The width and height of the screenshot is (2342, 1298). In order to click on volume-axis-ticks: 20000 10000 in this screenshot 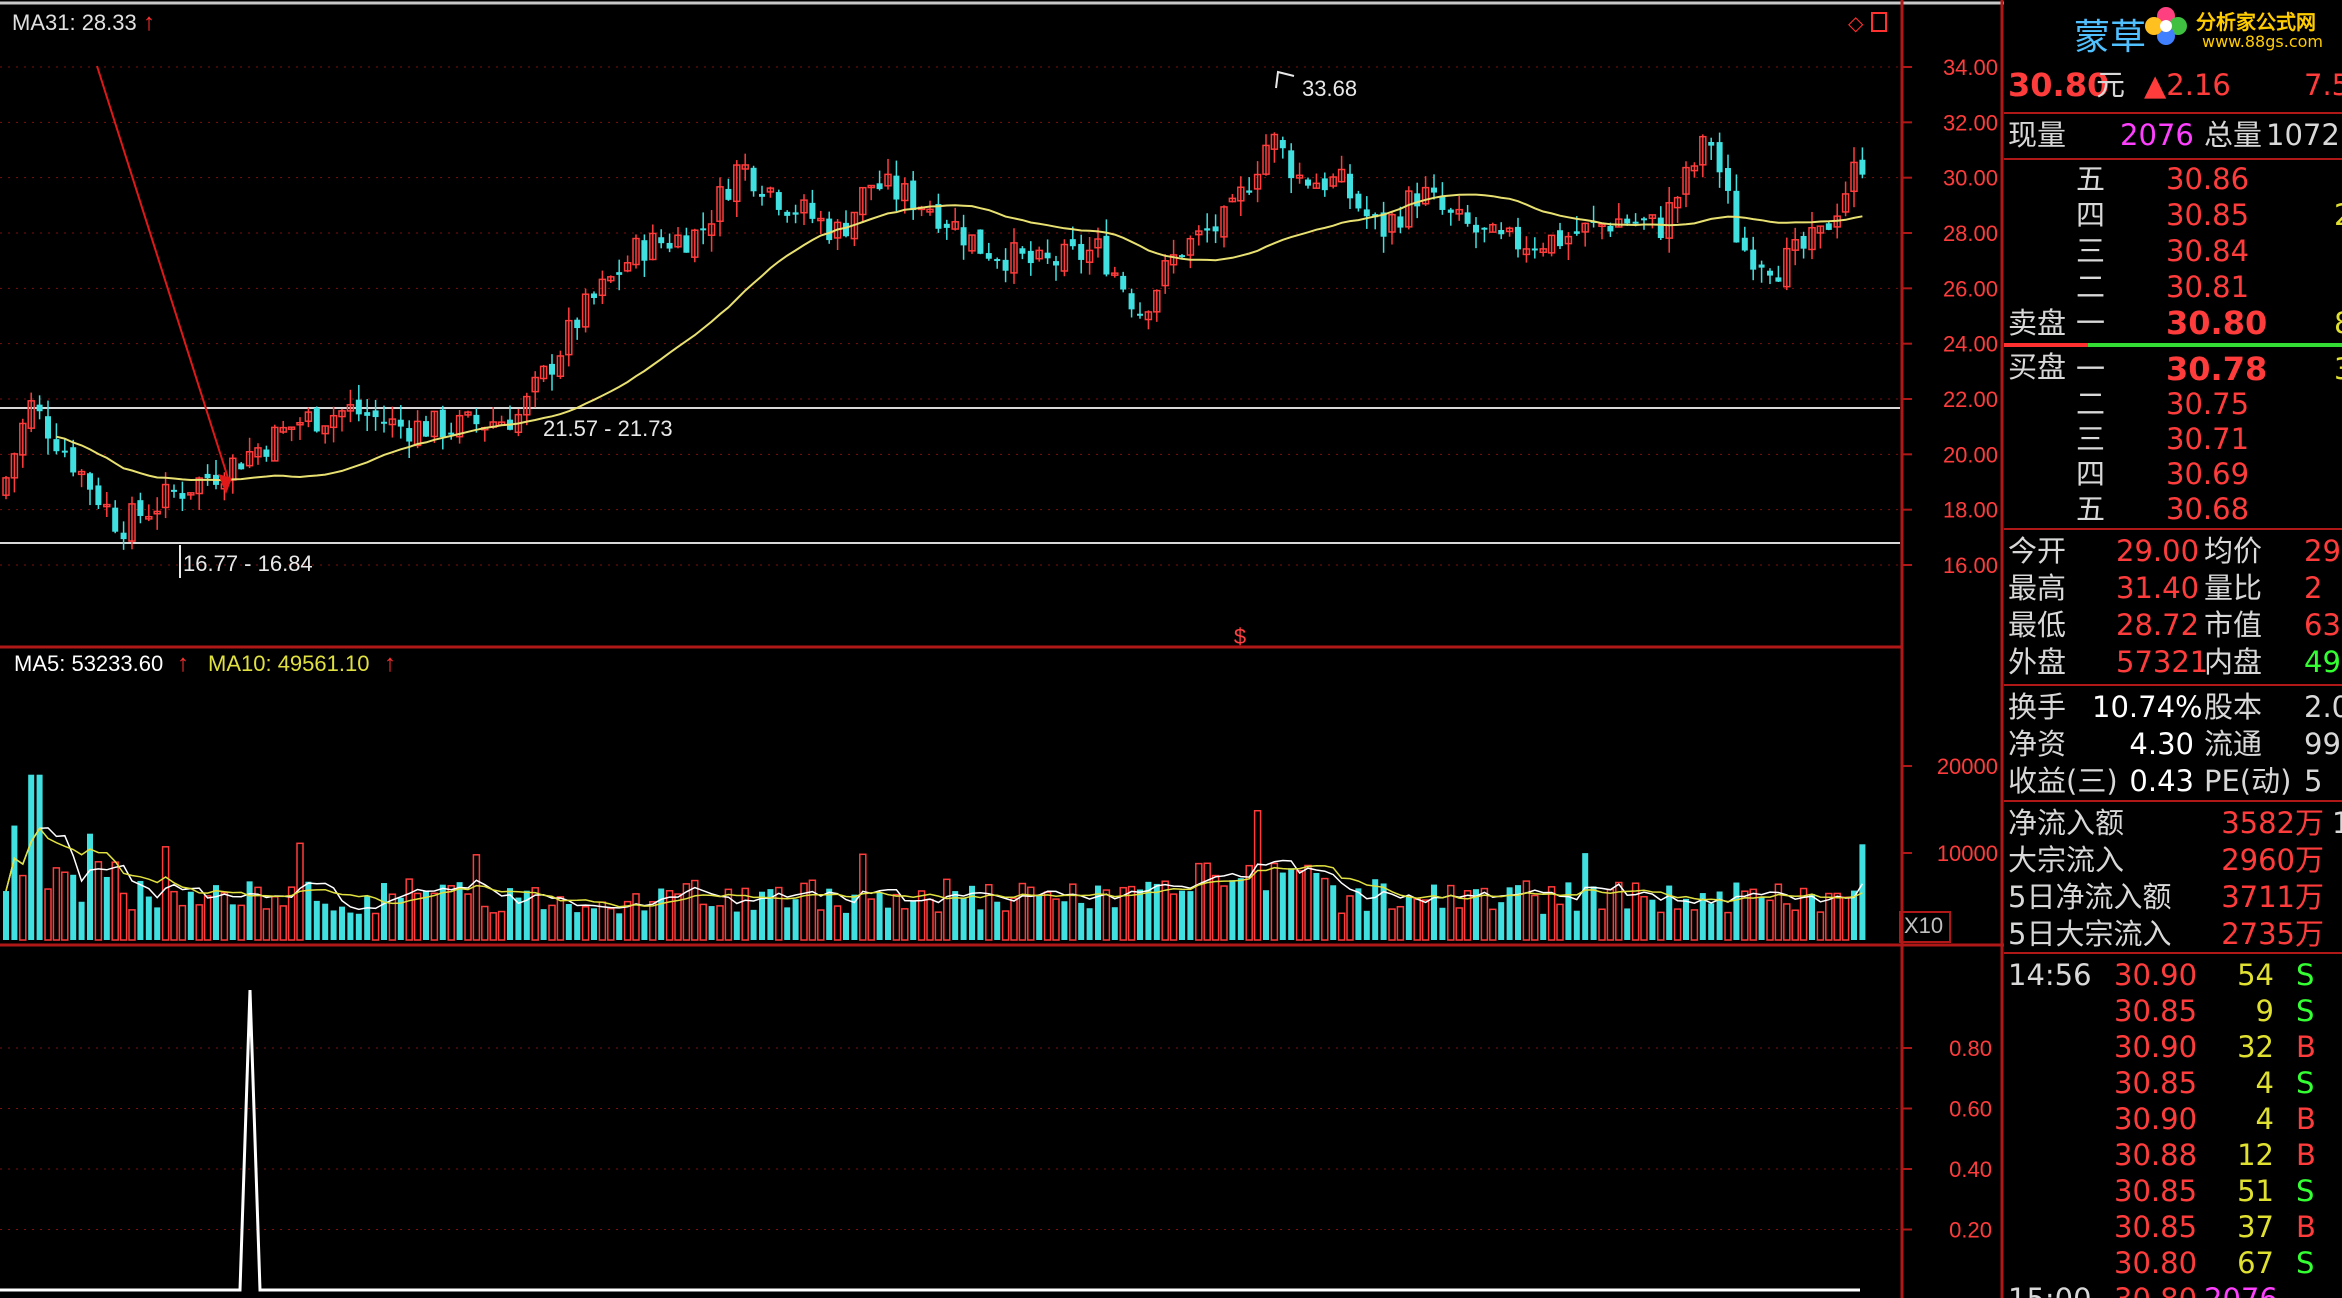, I will do `click(1950, 810)`.